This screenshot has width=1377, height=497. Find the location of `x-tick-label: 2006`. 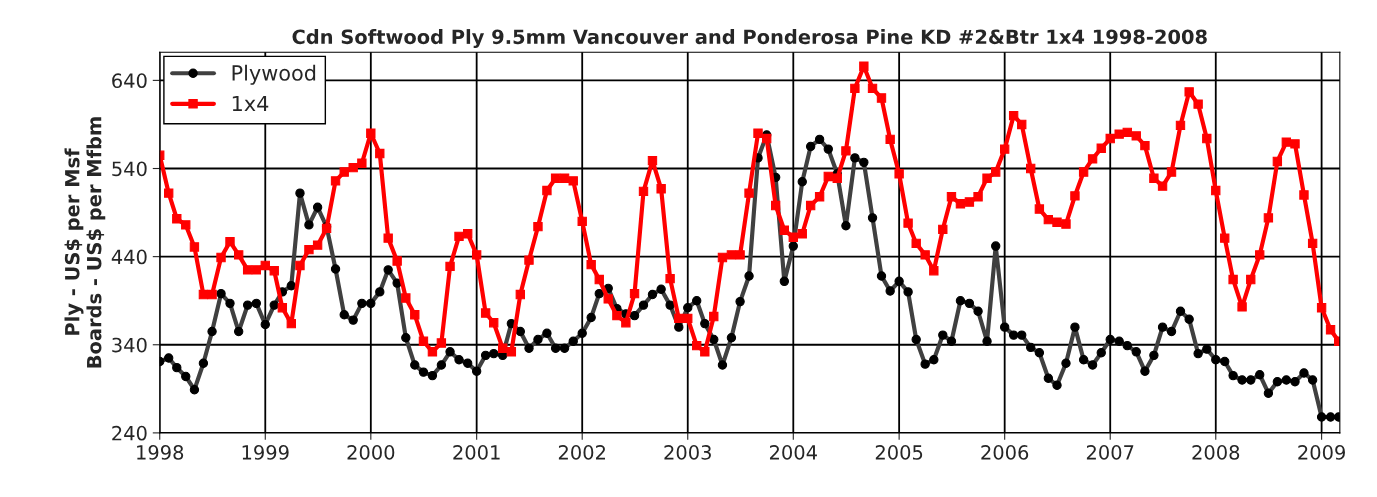

x-tick-label: 2006 is located at coordinates (1005, 452).